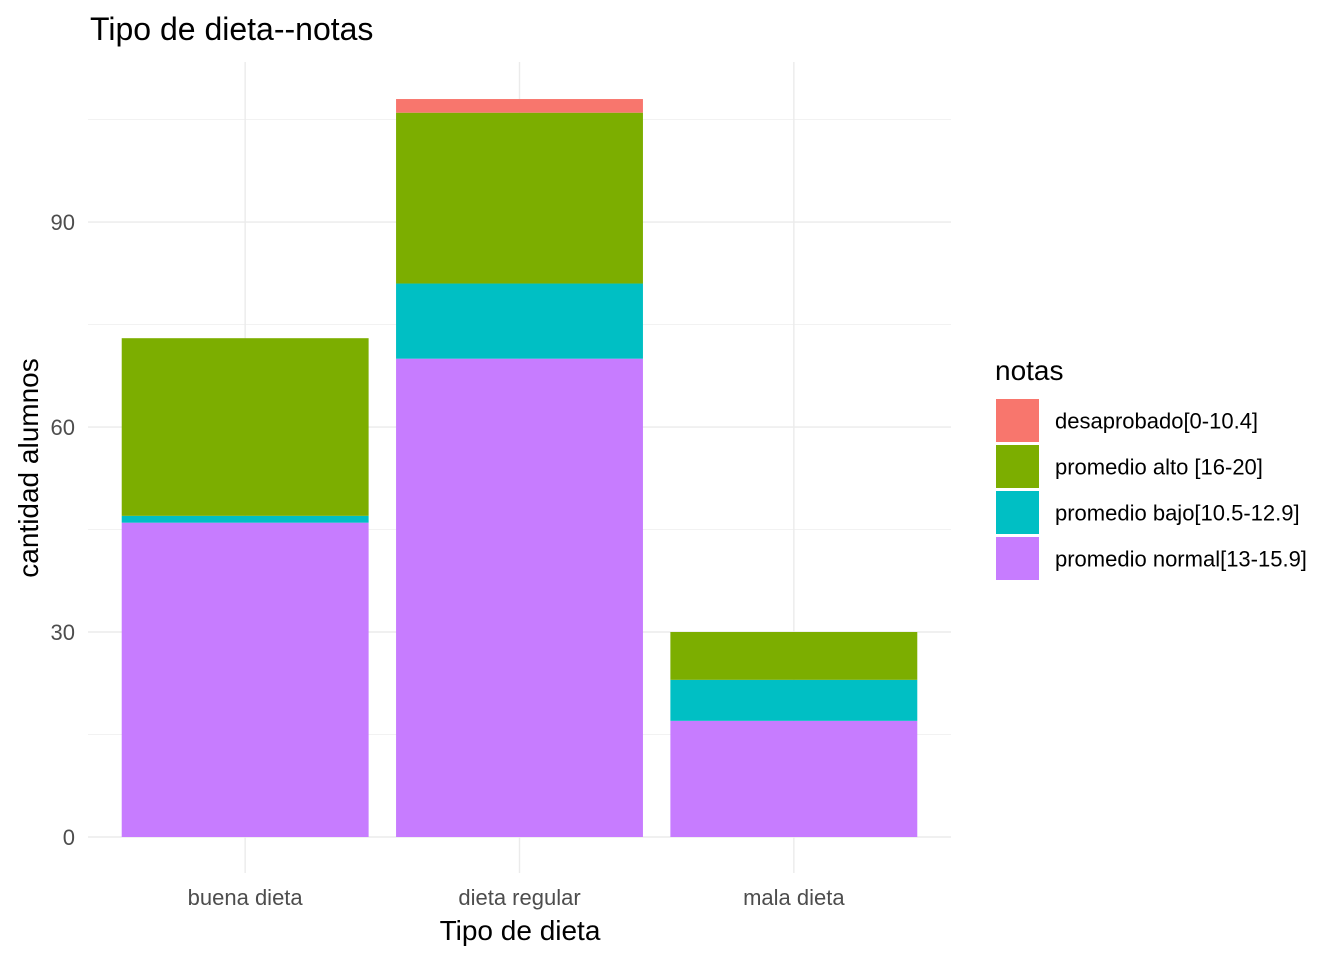 The height and width of the screenshot is (960, 1344). What do you see at coordinates (1156, 421) in the screenshot?
I see `legend-label-0: desaprobado[0-10.4]` at bounding box center [1156, 421].